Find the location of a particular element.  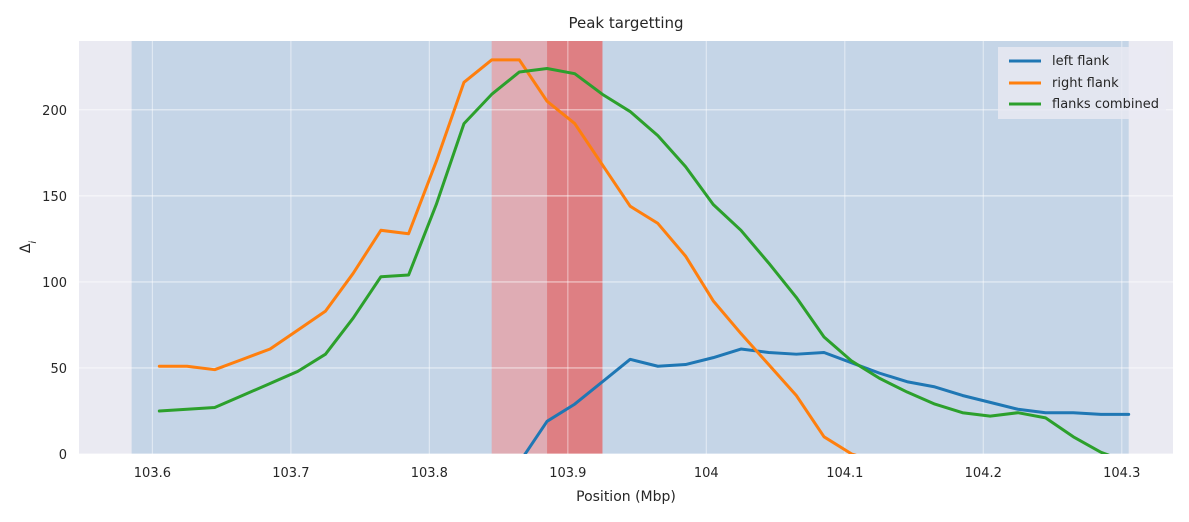

y-axis-label-base: Δ is located at coordinates (26, 248).